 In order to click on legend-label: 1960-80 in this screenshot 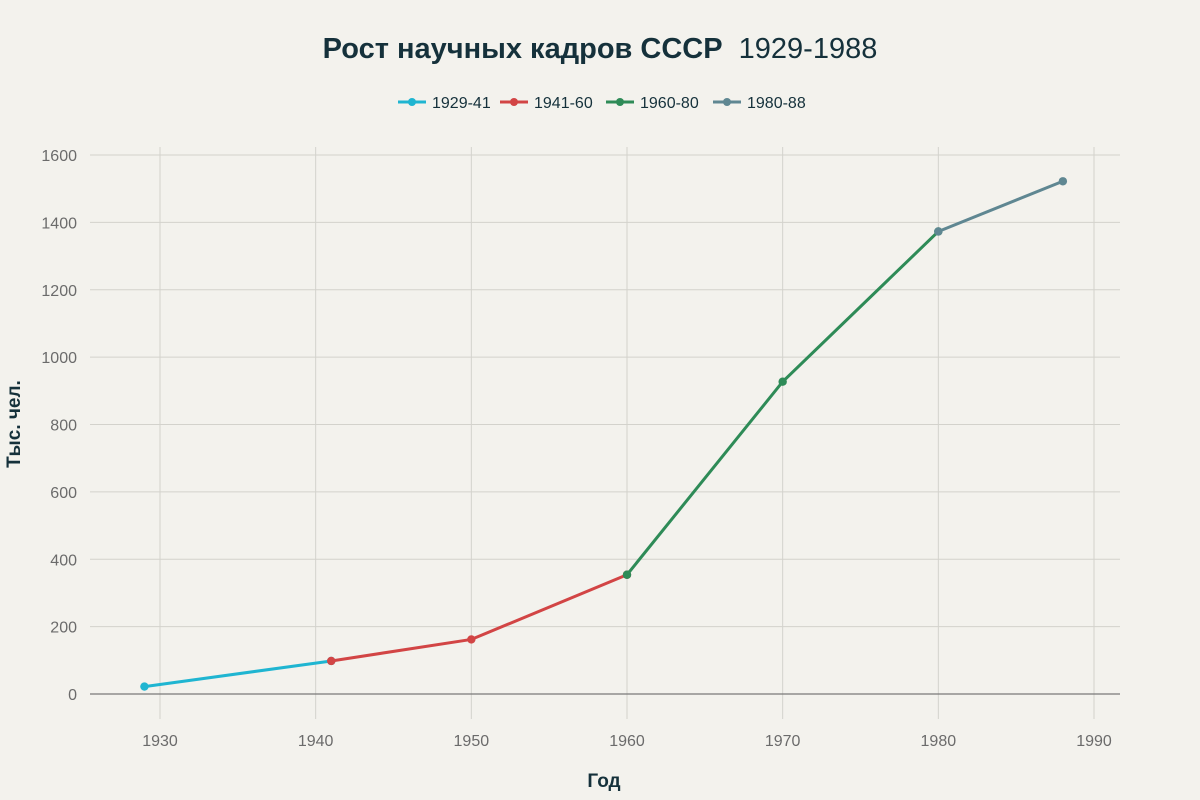, I will do `click(669, 103)`.